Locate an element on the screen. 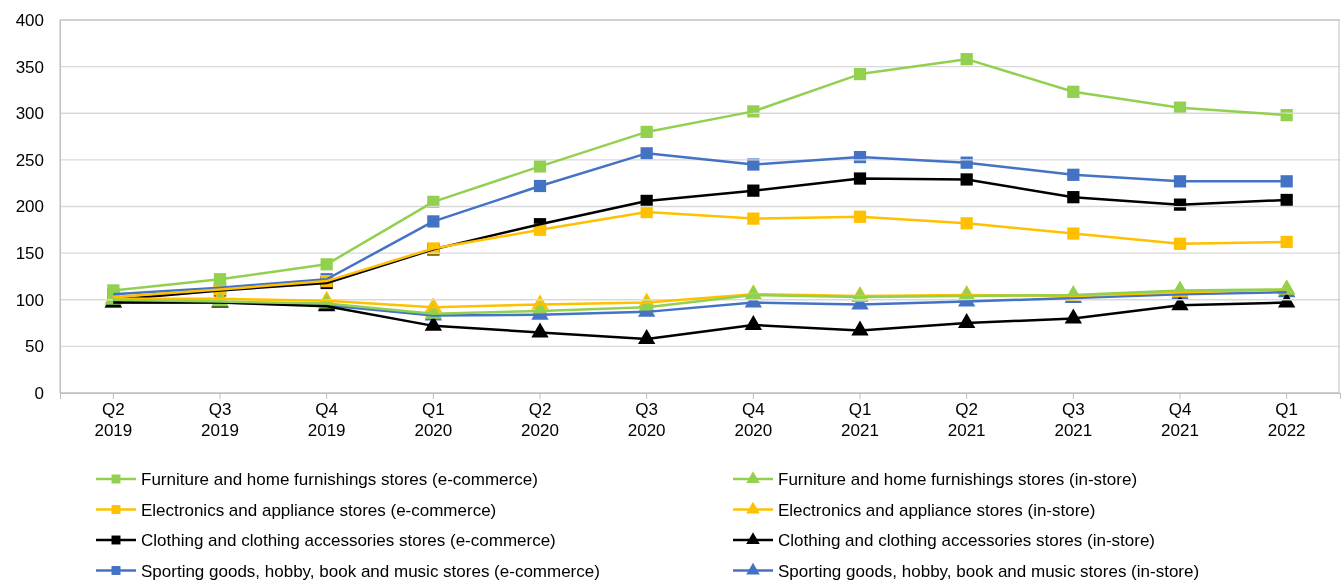  y-tick-label: 250 is located at coordinates (29, 160).